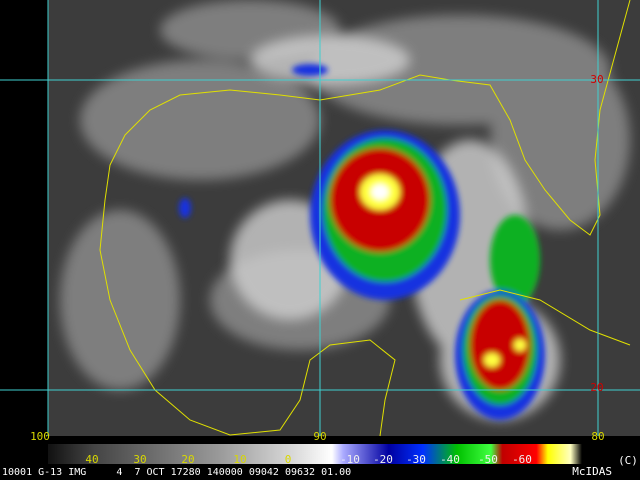 This screenshot has height=480, width=640. I want to click on color-bar, so click(332, 454).